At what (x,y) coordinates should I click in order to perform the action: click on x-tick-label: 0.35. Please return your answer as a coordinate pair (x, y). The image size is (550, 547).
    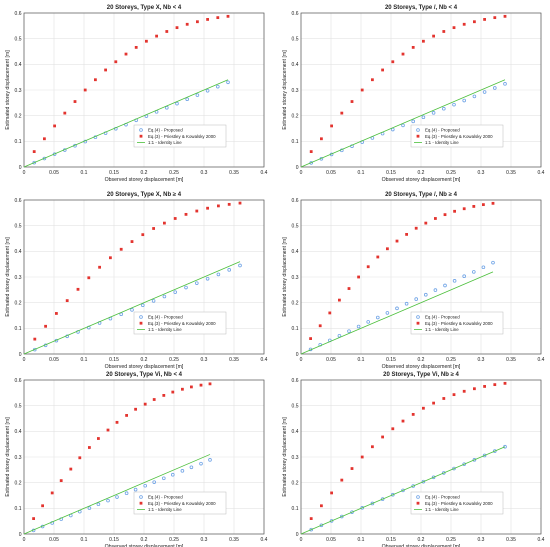
    Looking at the image, I should click on (511, 540).